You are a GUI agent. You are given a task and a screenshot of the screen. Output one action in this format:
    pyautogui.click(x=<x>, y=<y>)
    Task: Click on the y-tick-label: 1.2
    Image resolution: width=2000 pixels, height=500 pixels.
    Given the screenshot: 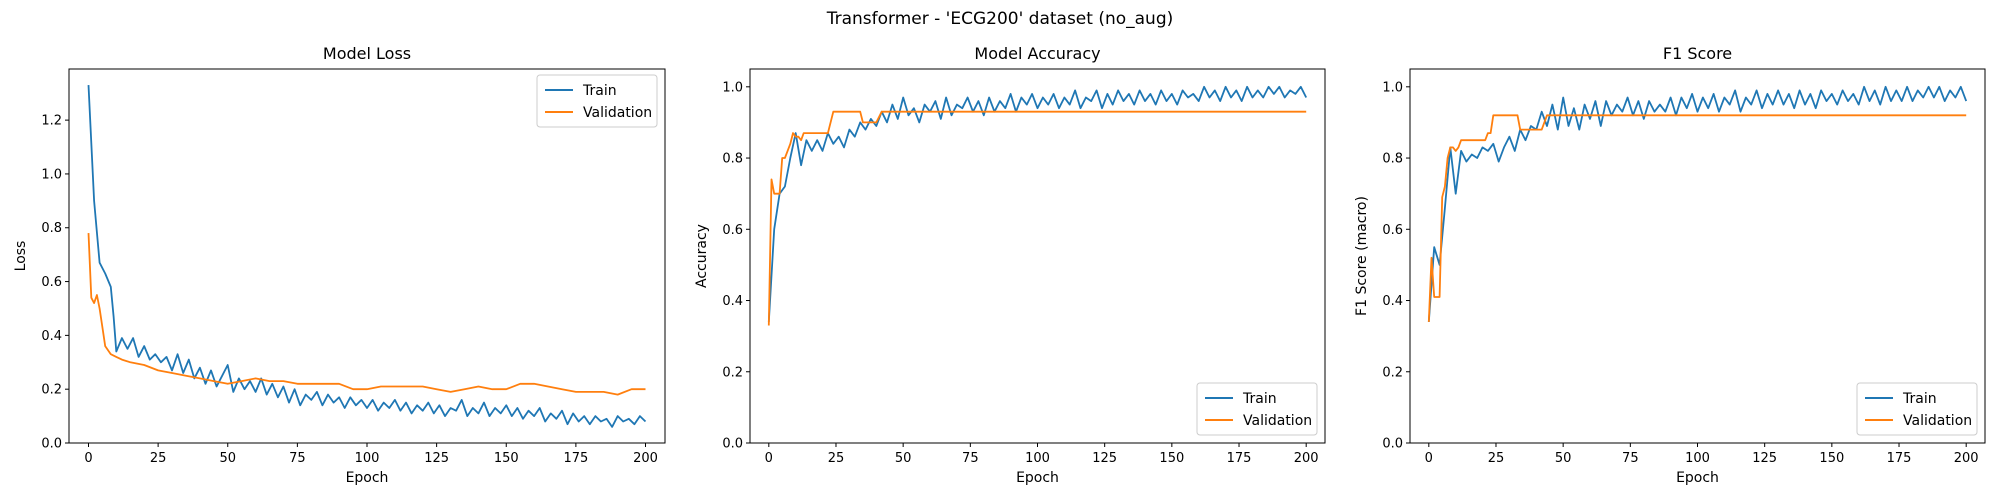 What is the action you would take?
    pyautogui.click(x=51, y=121)
    